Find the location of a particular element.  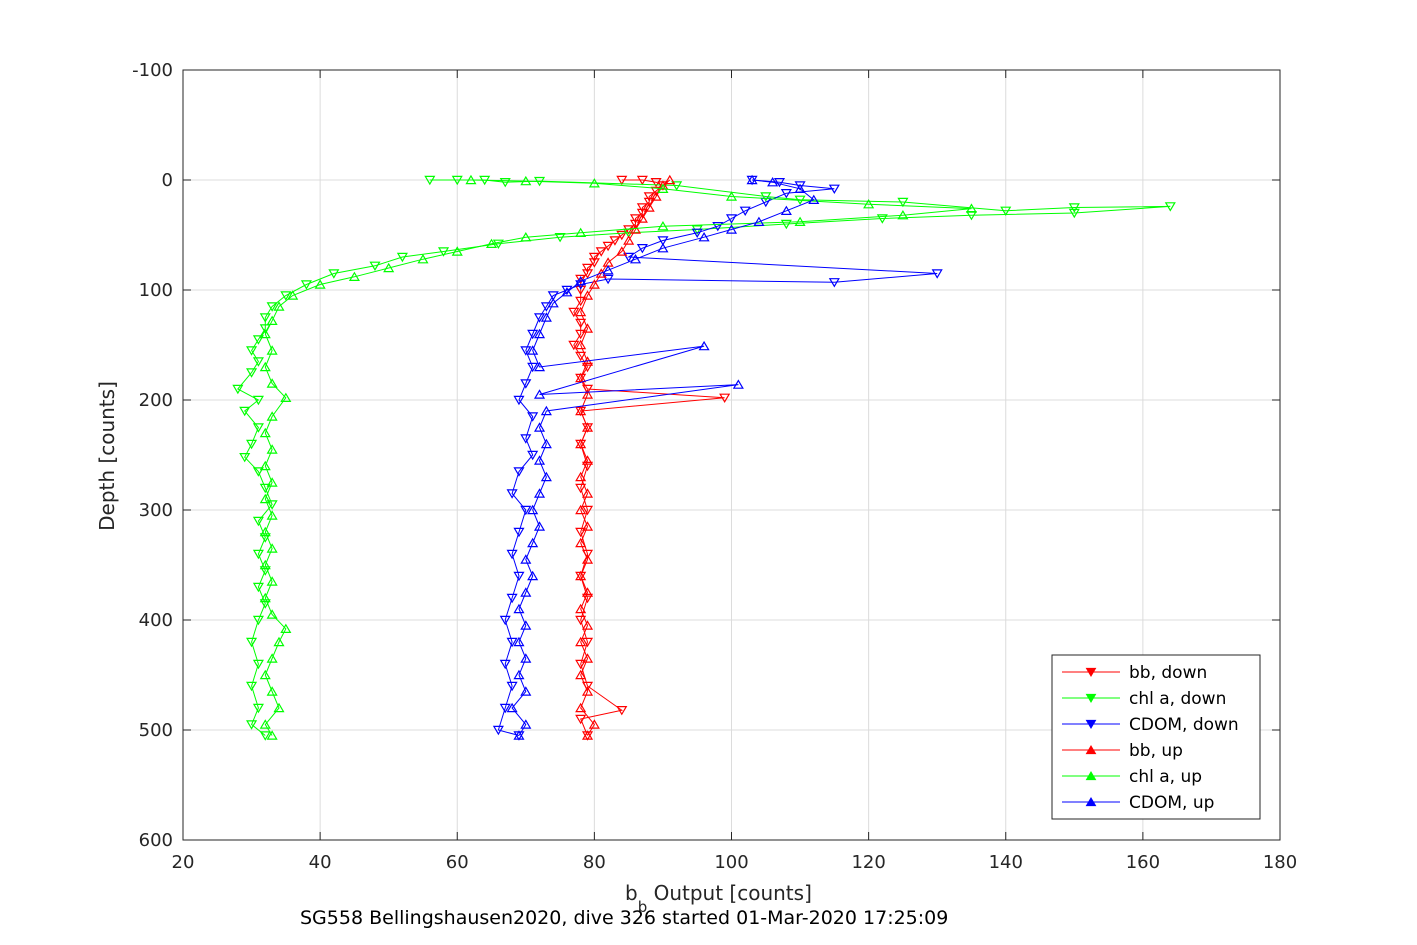

y-tick-label: 200 is located at coordinates (156, 400).